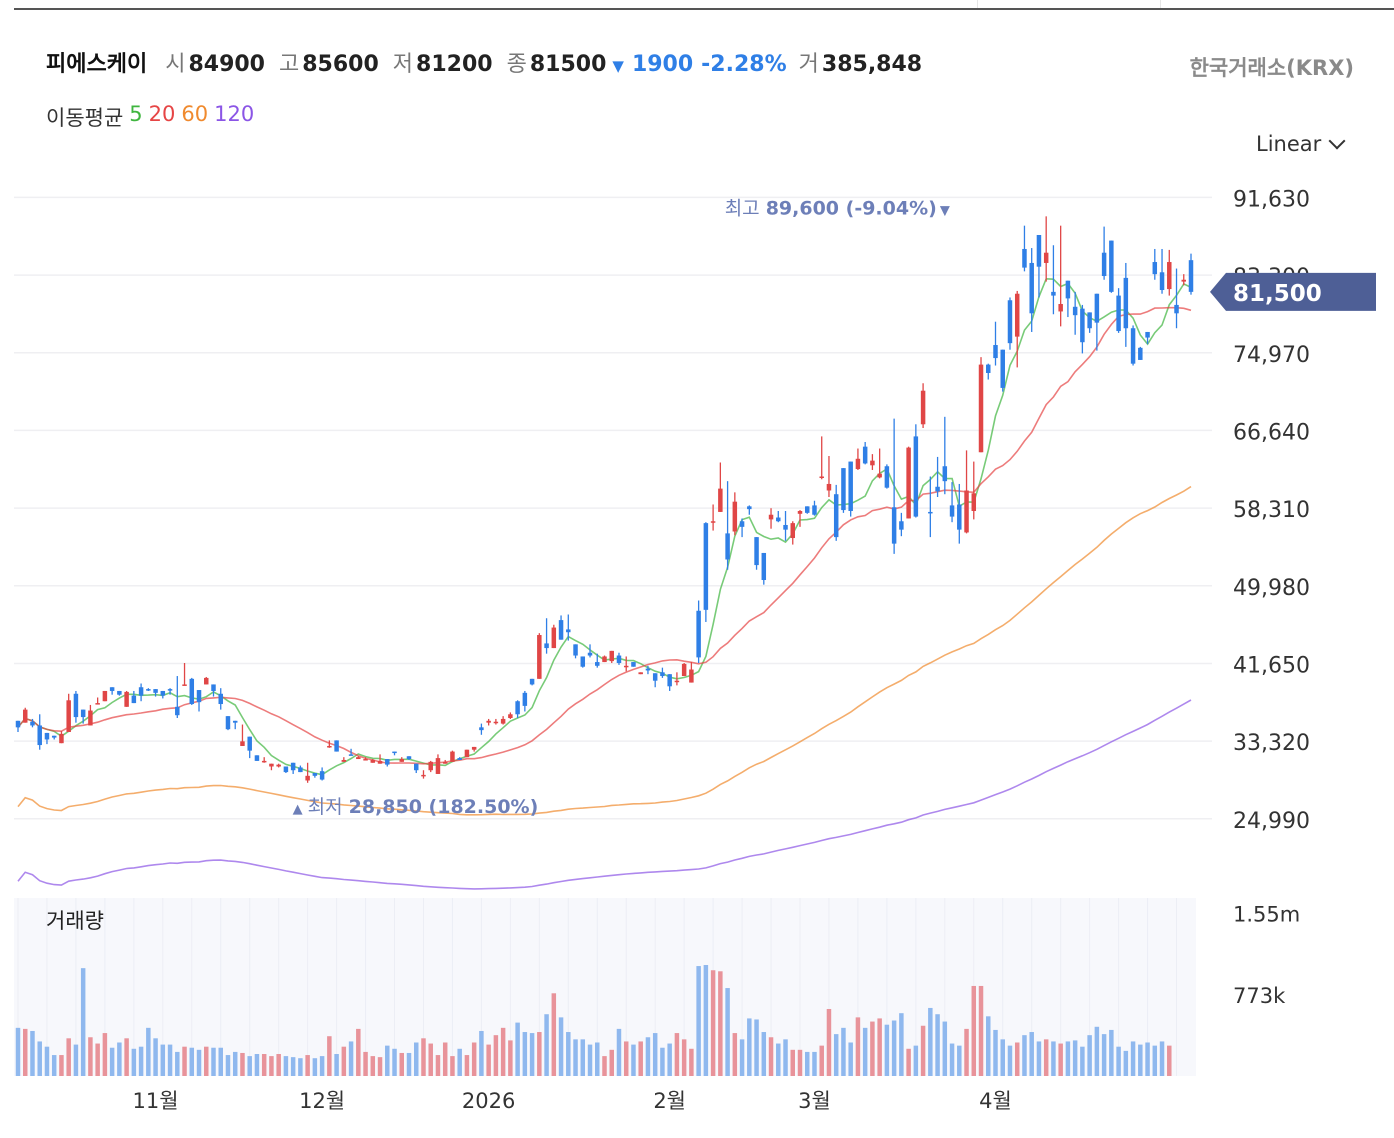 The image size is (1394, 1138). I want to click on high-label: 고, so click(289, 64).